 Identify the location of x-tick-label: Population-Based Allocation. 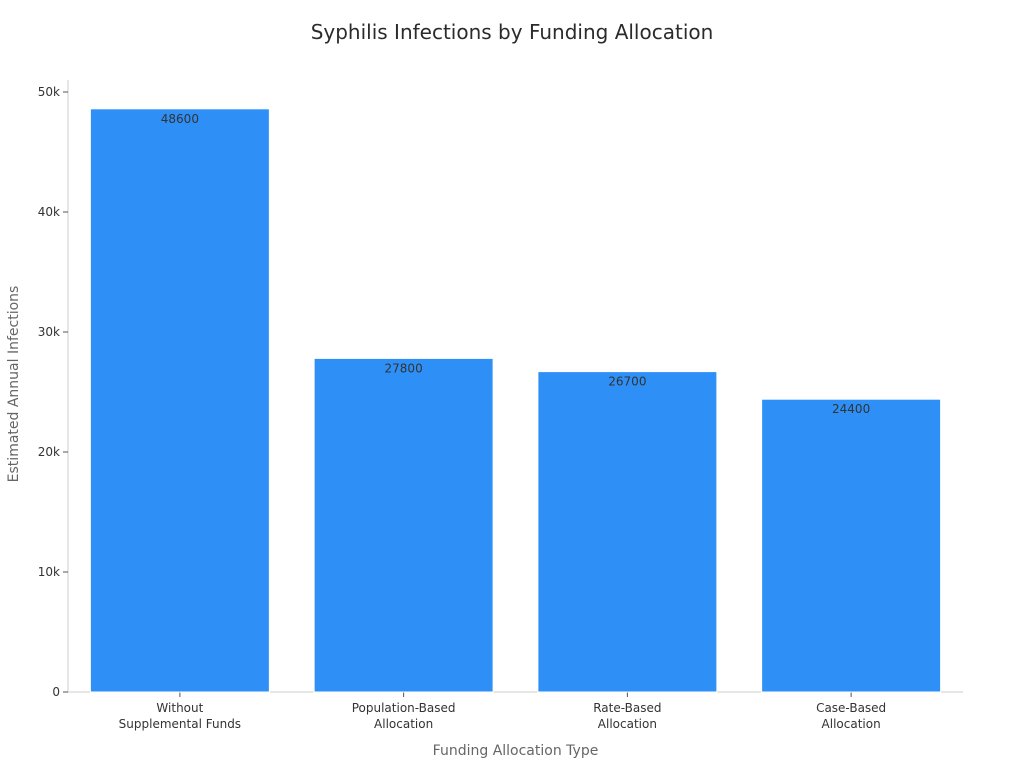
(404, 716).